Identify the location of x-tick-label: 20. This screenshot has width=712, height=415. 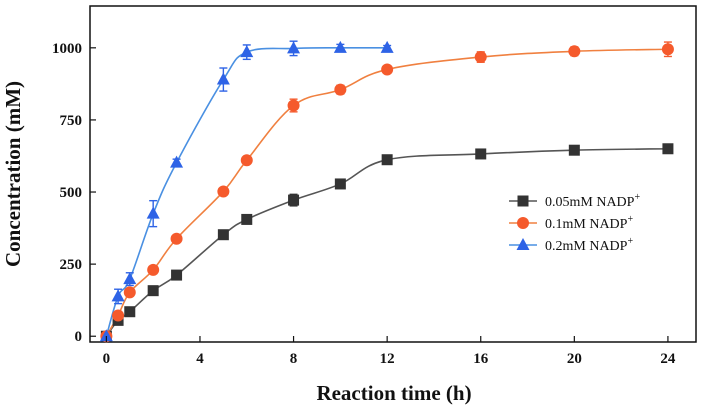
(574, 359).